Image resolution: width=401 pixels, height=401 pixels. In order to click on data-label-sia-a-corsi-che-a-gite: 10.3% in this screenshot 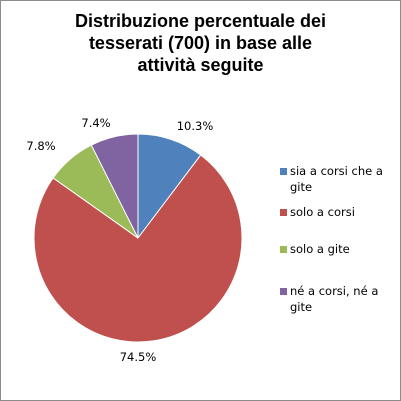, I will do `click(195, 126)`.